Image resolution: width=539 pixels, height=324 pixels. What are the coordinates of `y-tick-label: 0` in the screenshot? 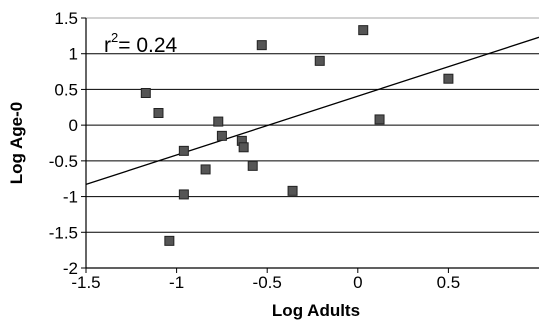 It's located at (73, 125).